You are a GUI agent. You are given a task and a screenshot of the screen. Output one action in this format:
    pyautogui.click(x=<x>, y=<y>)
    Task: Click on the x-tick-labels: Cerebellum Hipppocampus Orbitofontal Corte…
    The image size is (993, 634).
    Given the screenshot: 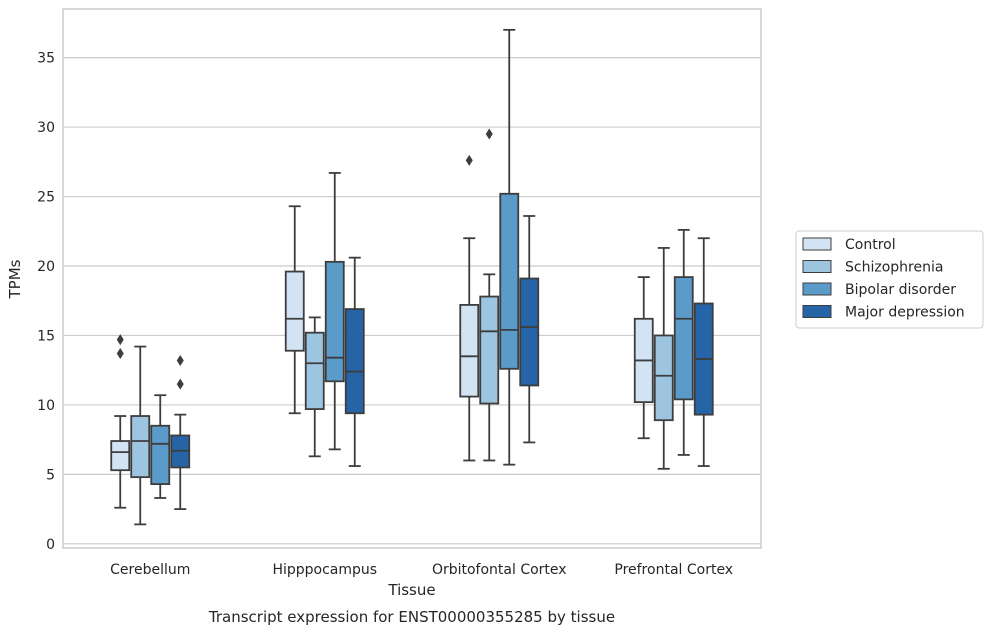 What is the action you would take?
    pyautogui.click(x=421, y=570)
    